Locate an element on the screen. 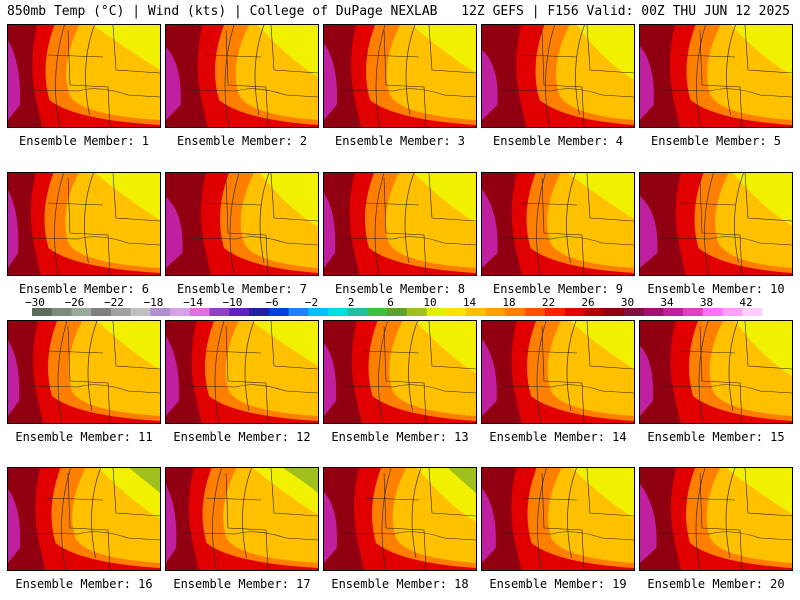  colorbar-tick-label: 6 is located at coordinates (390, 302).